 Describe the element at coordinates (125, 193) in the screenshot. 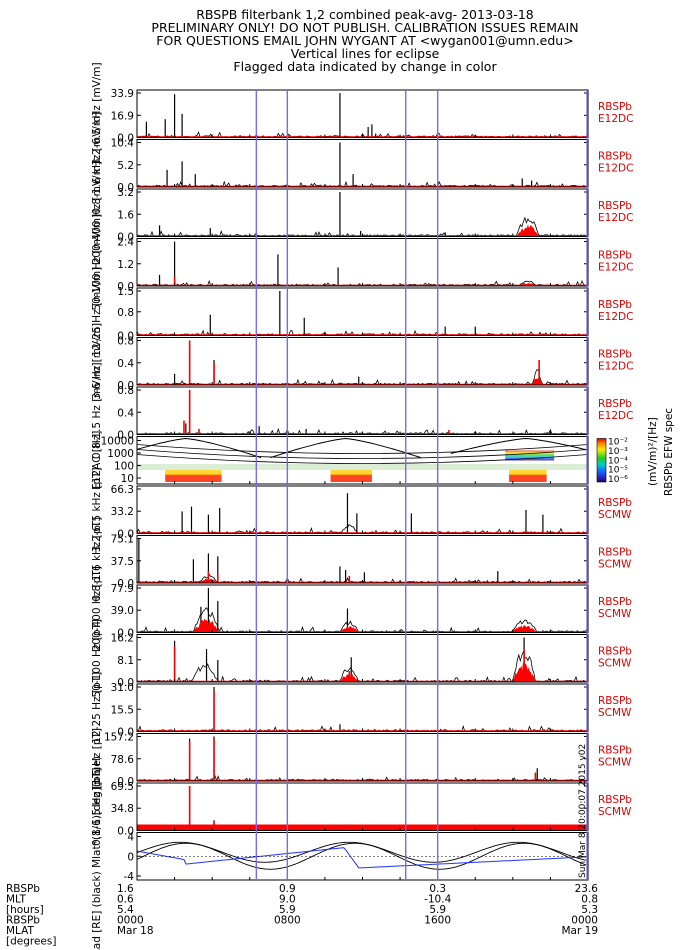

I see `y-tick-label: 3.2` at that location.